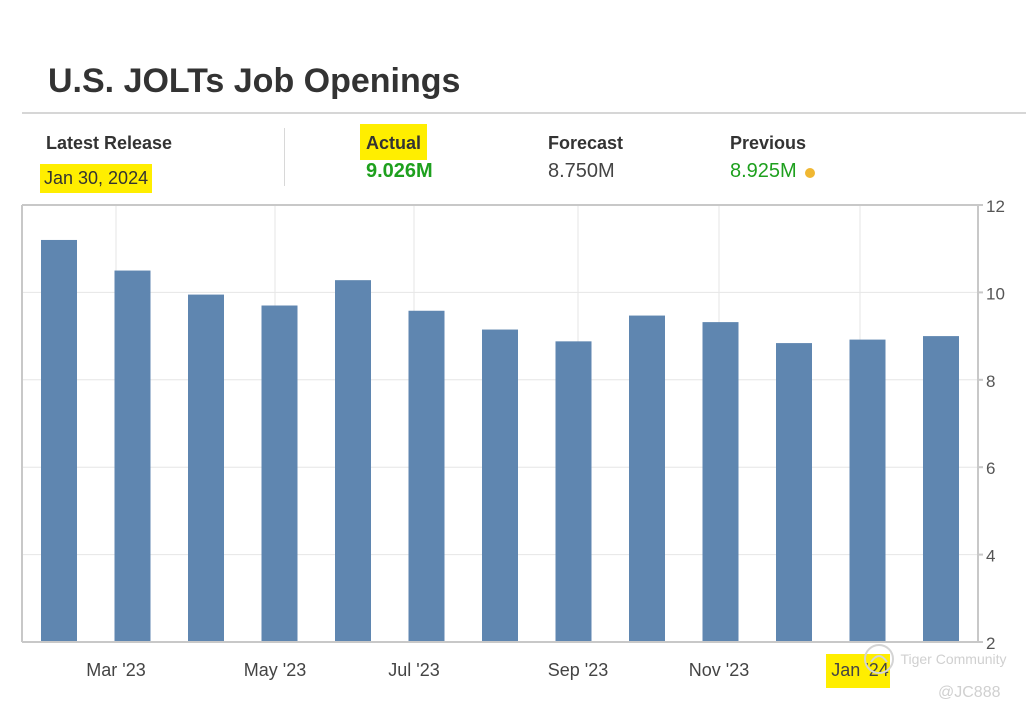 The width and height of the screenshot is (1026, 716). Describe the element at coordinates (413, 670) in the screenshot. I see `x-tick-label: Jul '23` at that location.